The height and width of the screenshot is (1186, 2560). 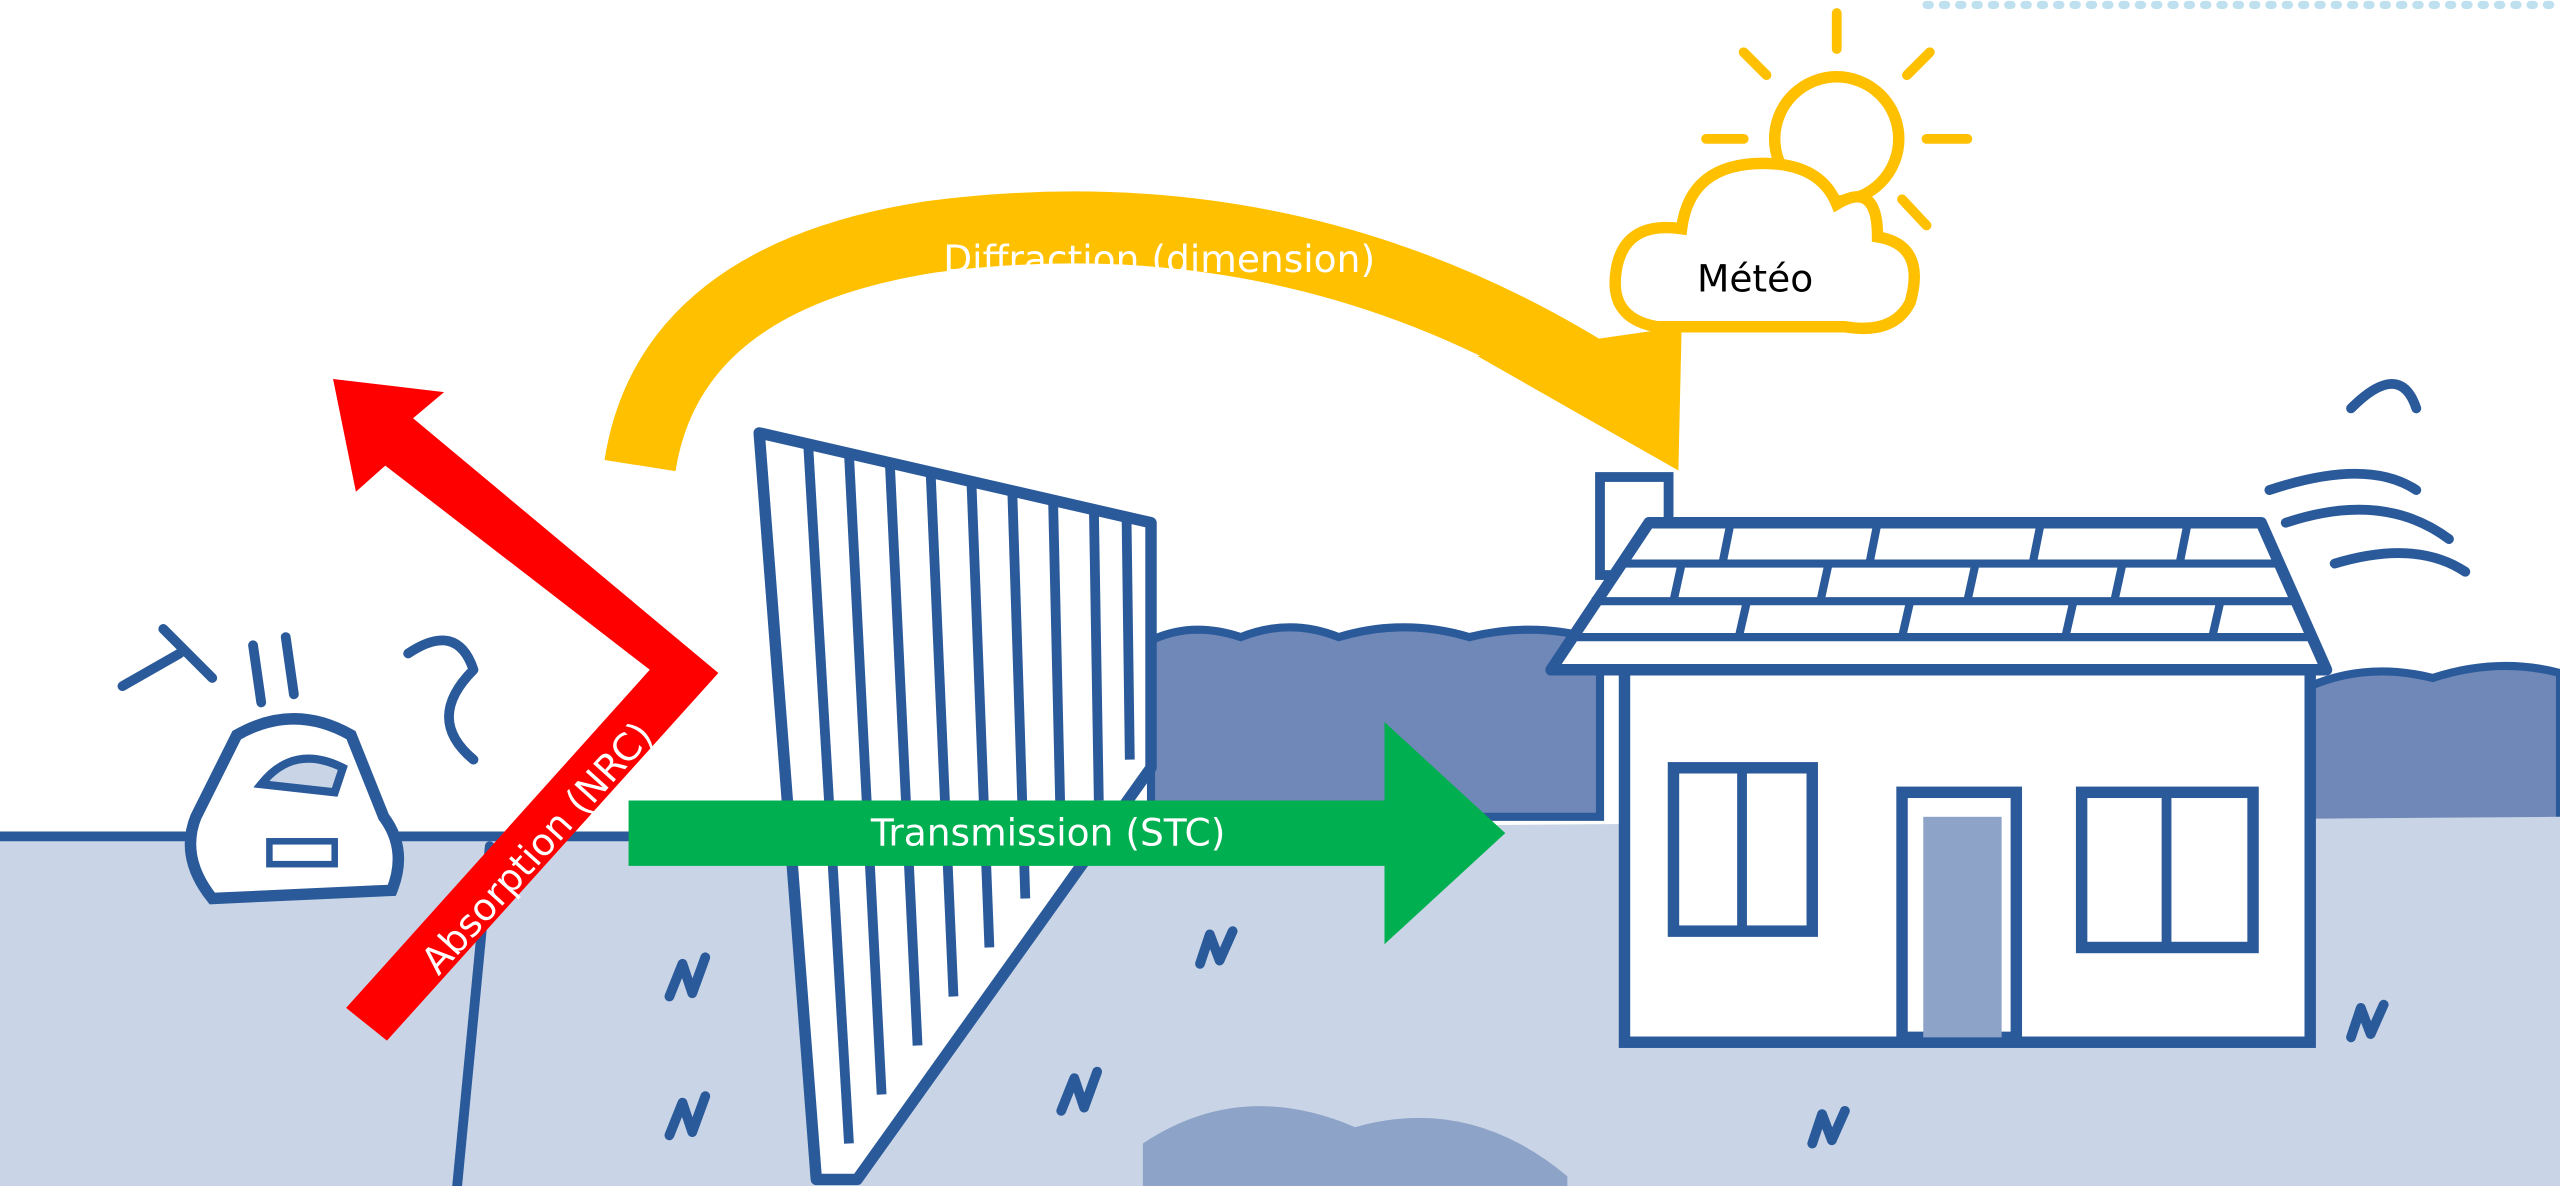 What do you see at coordinates (1755, 278) in the screenshot?
I see `weather-label: Météo` at bounding box center [1755, 278].